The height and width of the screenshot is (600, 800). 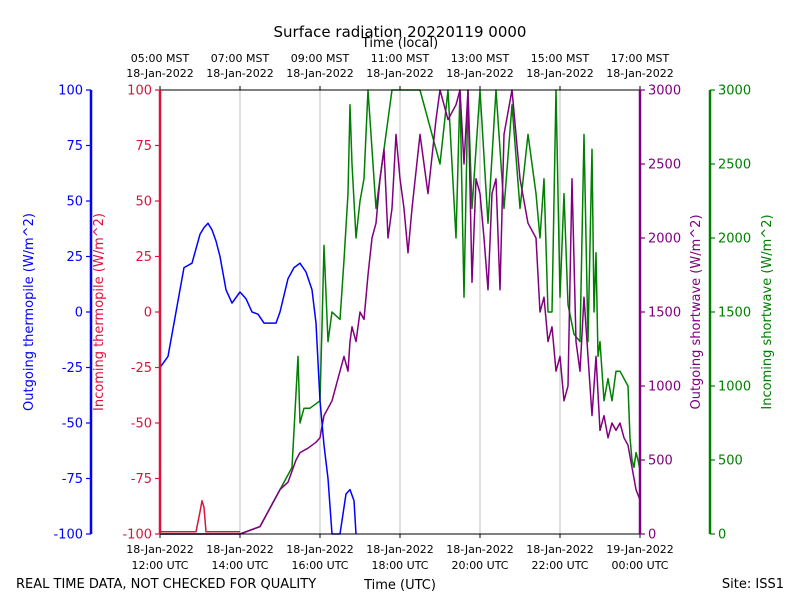 What do you see at coordinates (559, 565) in the screenshot?
I see `x-tick-label-bottom-time: 22:00 UTC` at bounding box center [559, 565].